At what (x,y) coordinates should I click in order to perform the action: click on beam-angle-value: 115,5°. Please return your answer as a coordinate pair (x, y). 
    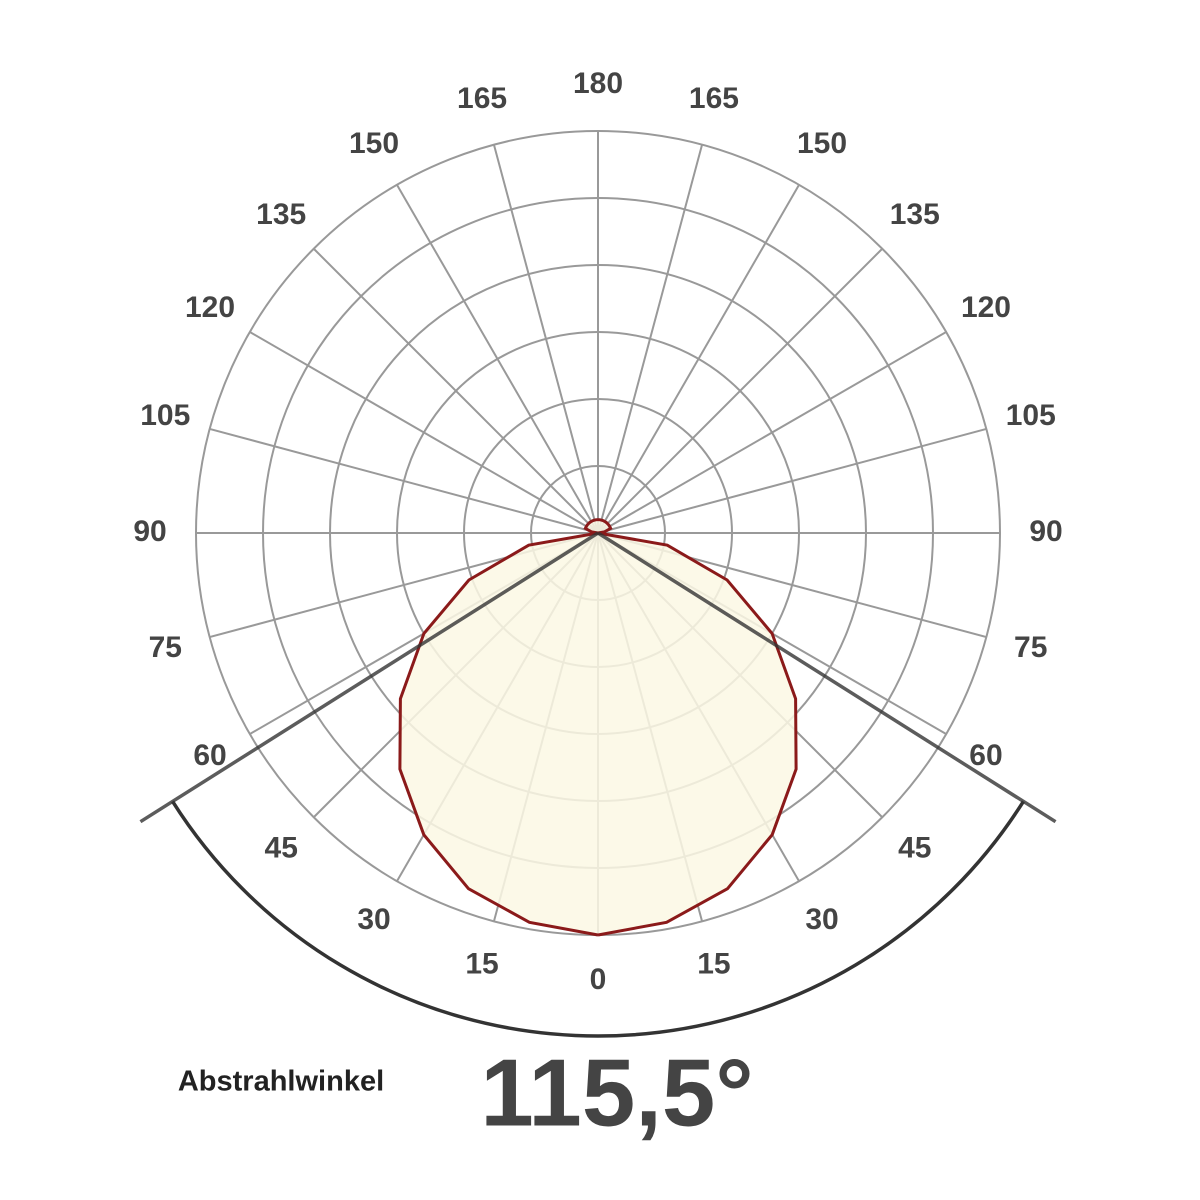
    Looking at the image, I should click on (616, 1092).